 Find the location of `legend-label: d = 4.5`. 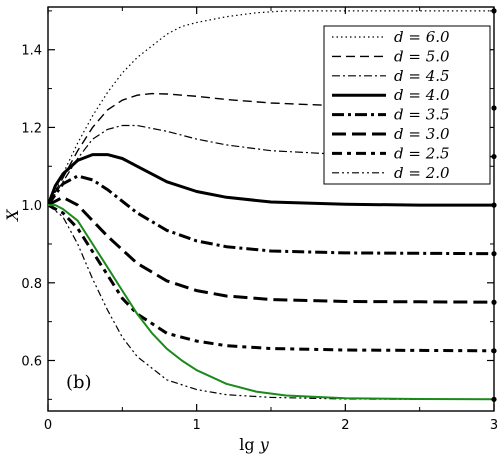

legend-label: d = 4.5 is located at coordinates (422, 76).